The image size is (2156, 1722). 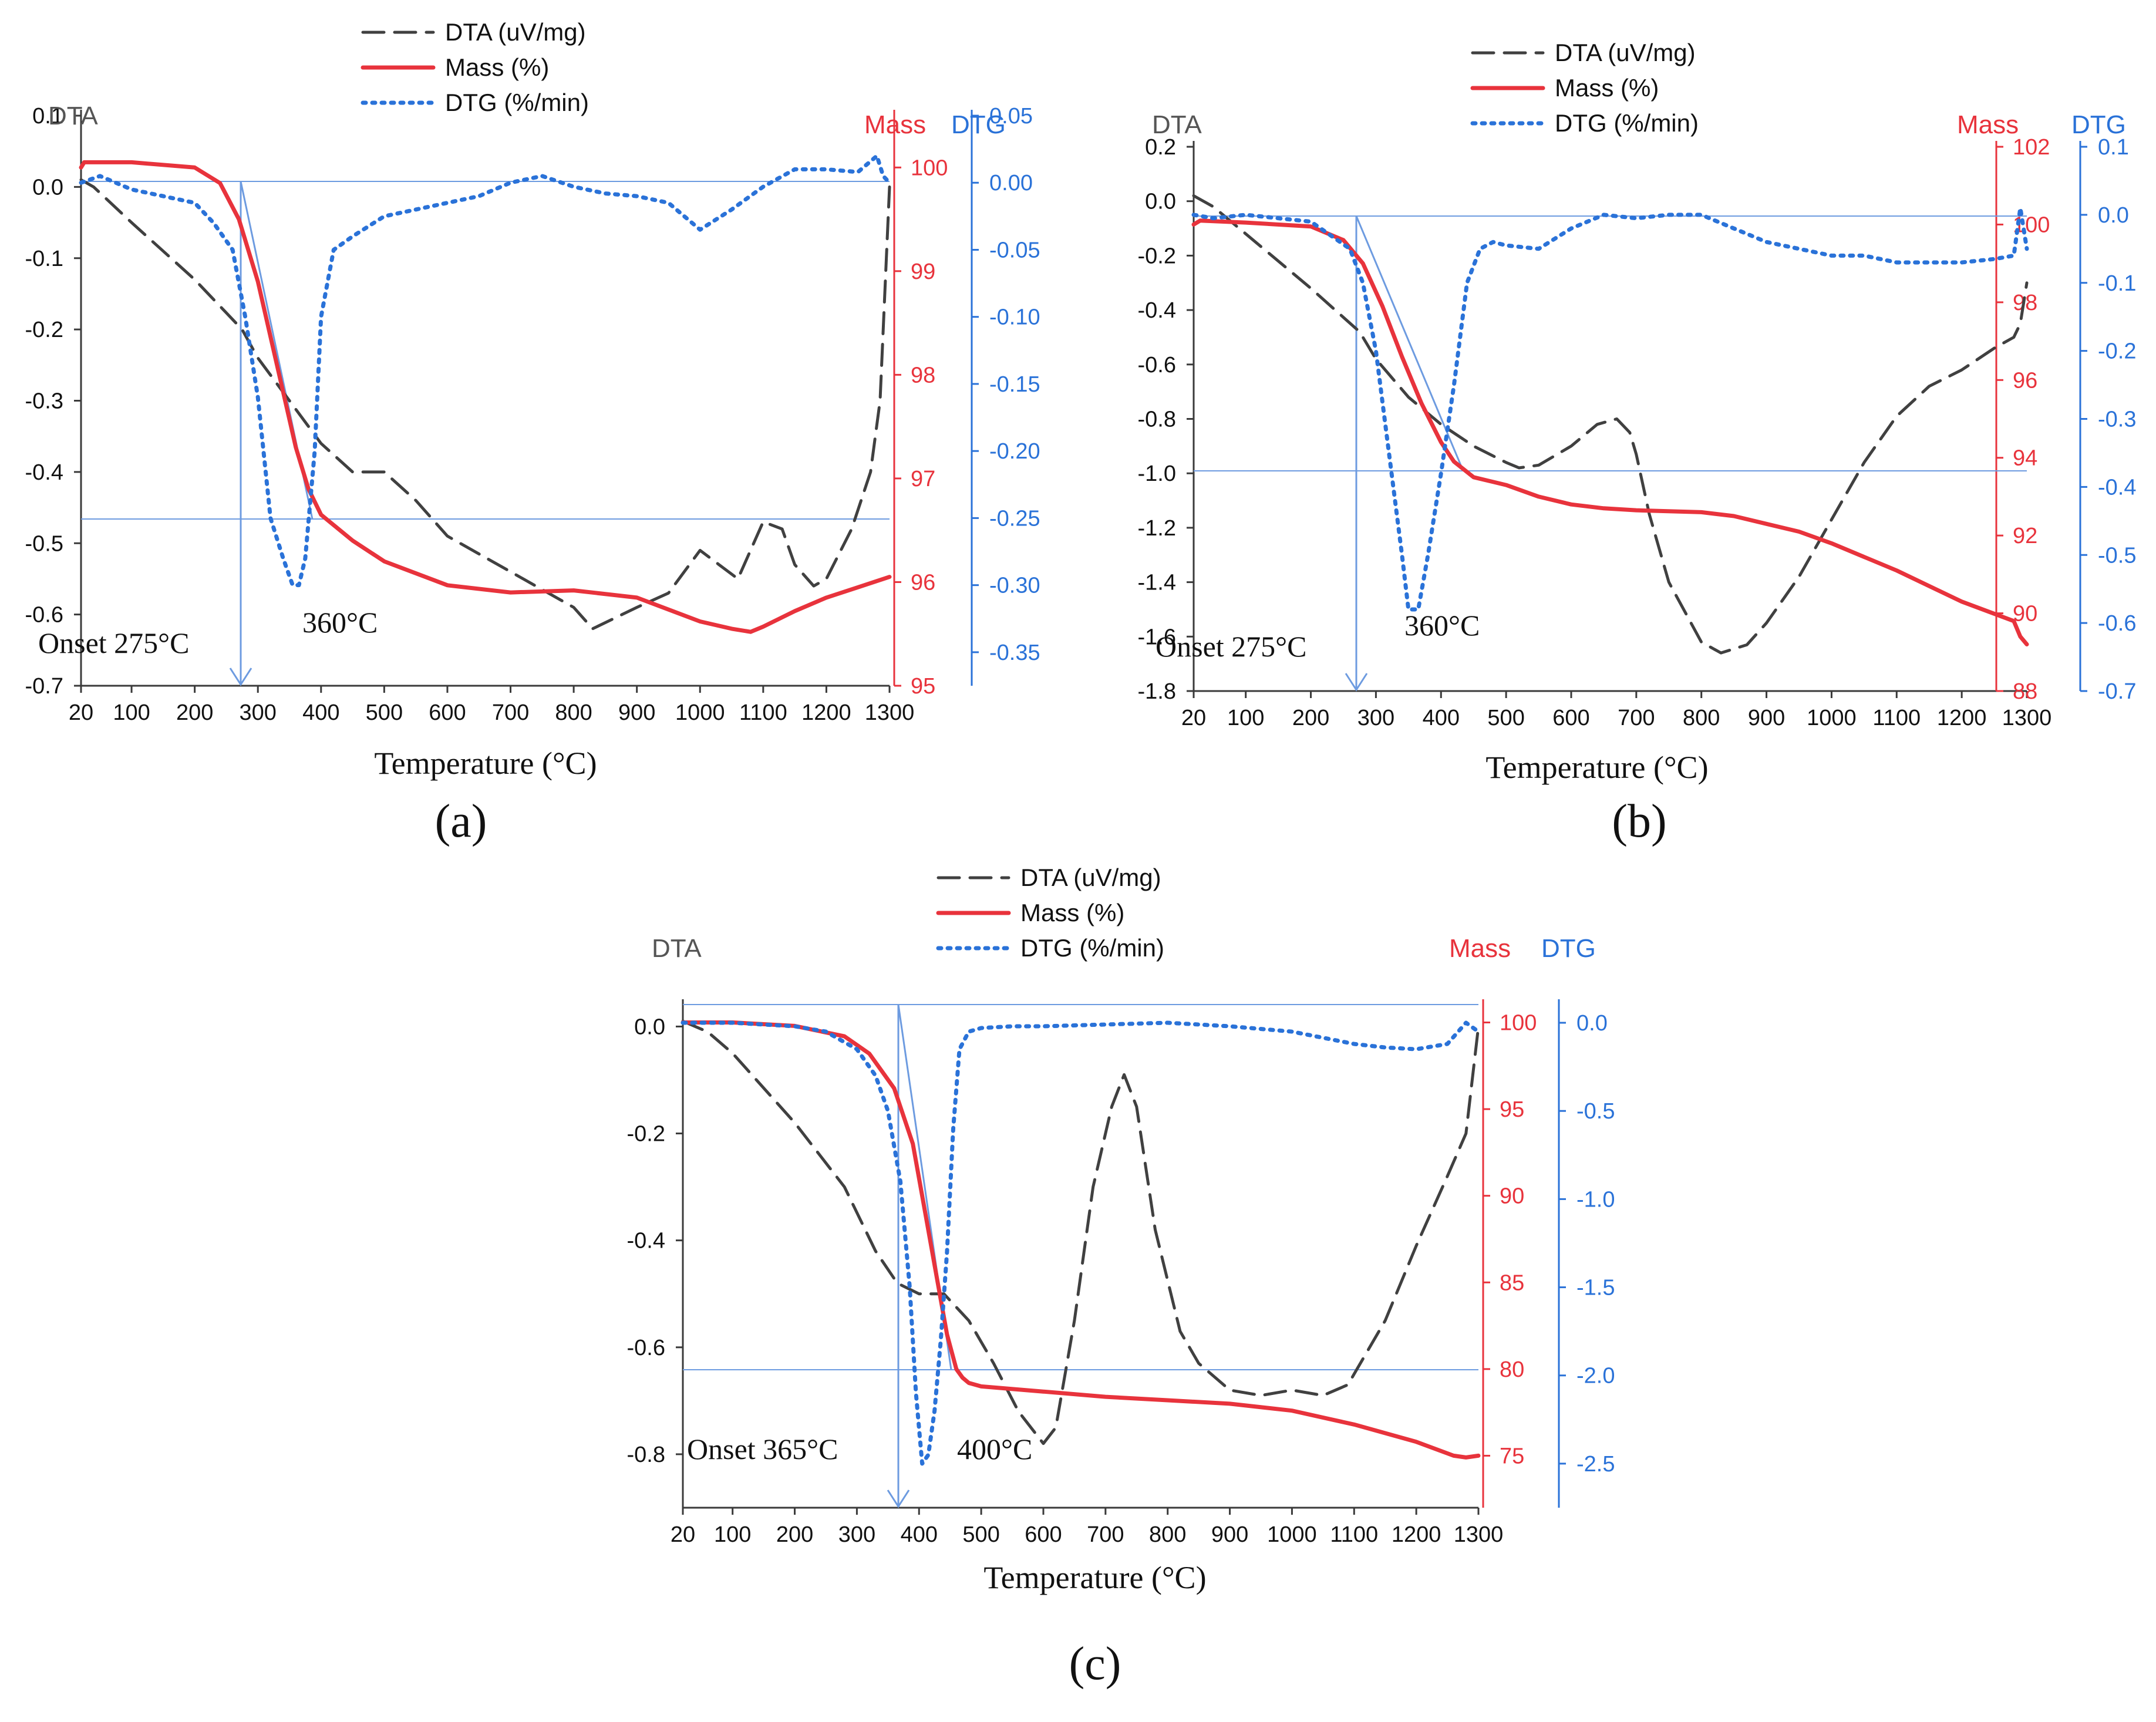 What do you see at coordinates (2025, 536) in the screenshot?
I see `mass-tick-label: 92` at bounding box center [2025, 536].